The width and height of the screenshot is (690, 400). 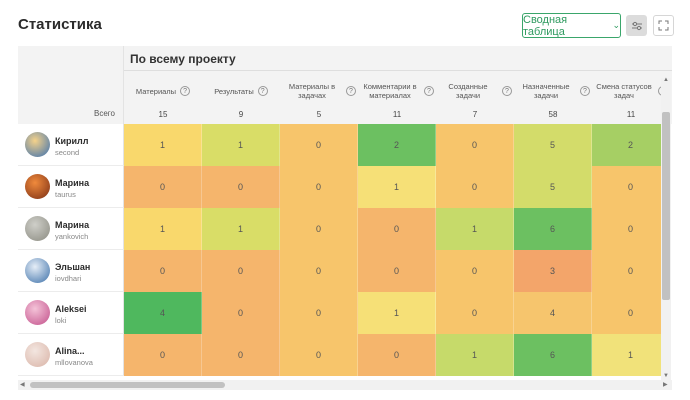 What do you see at coordinates (74, 362) in the screenshot?
I see `user-login: mllovanova` at bounding box center [74, 362].